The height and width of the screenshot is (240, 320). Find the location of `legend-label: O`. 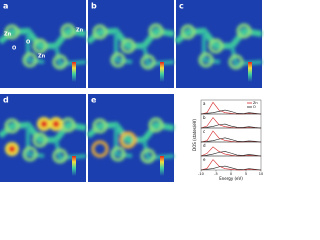

legend-label: O is located at coordinates (254, 107).